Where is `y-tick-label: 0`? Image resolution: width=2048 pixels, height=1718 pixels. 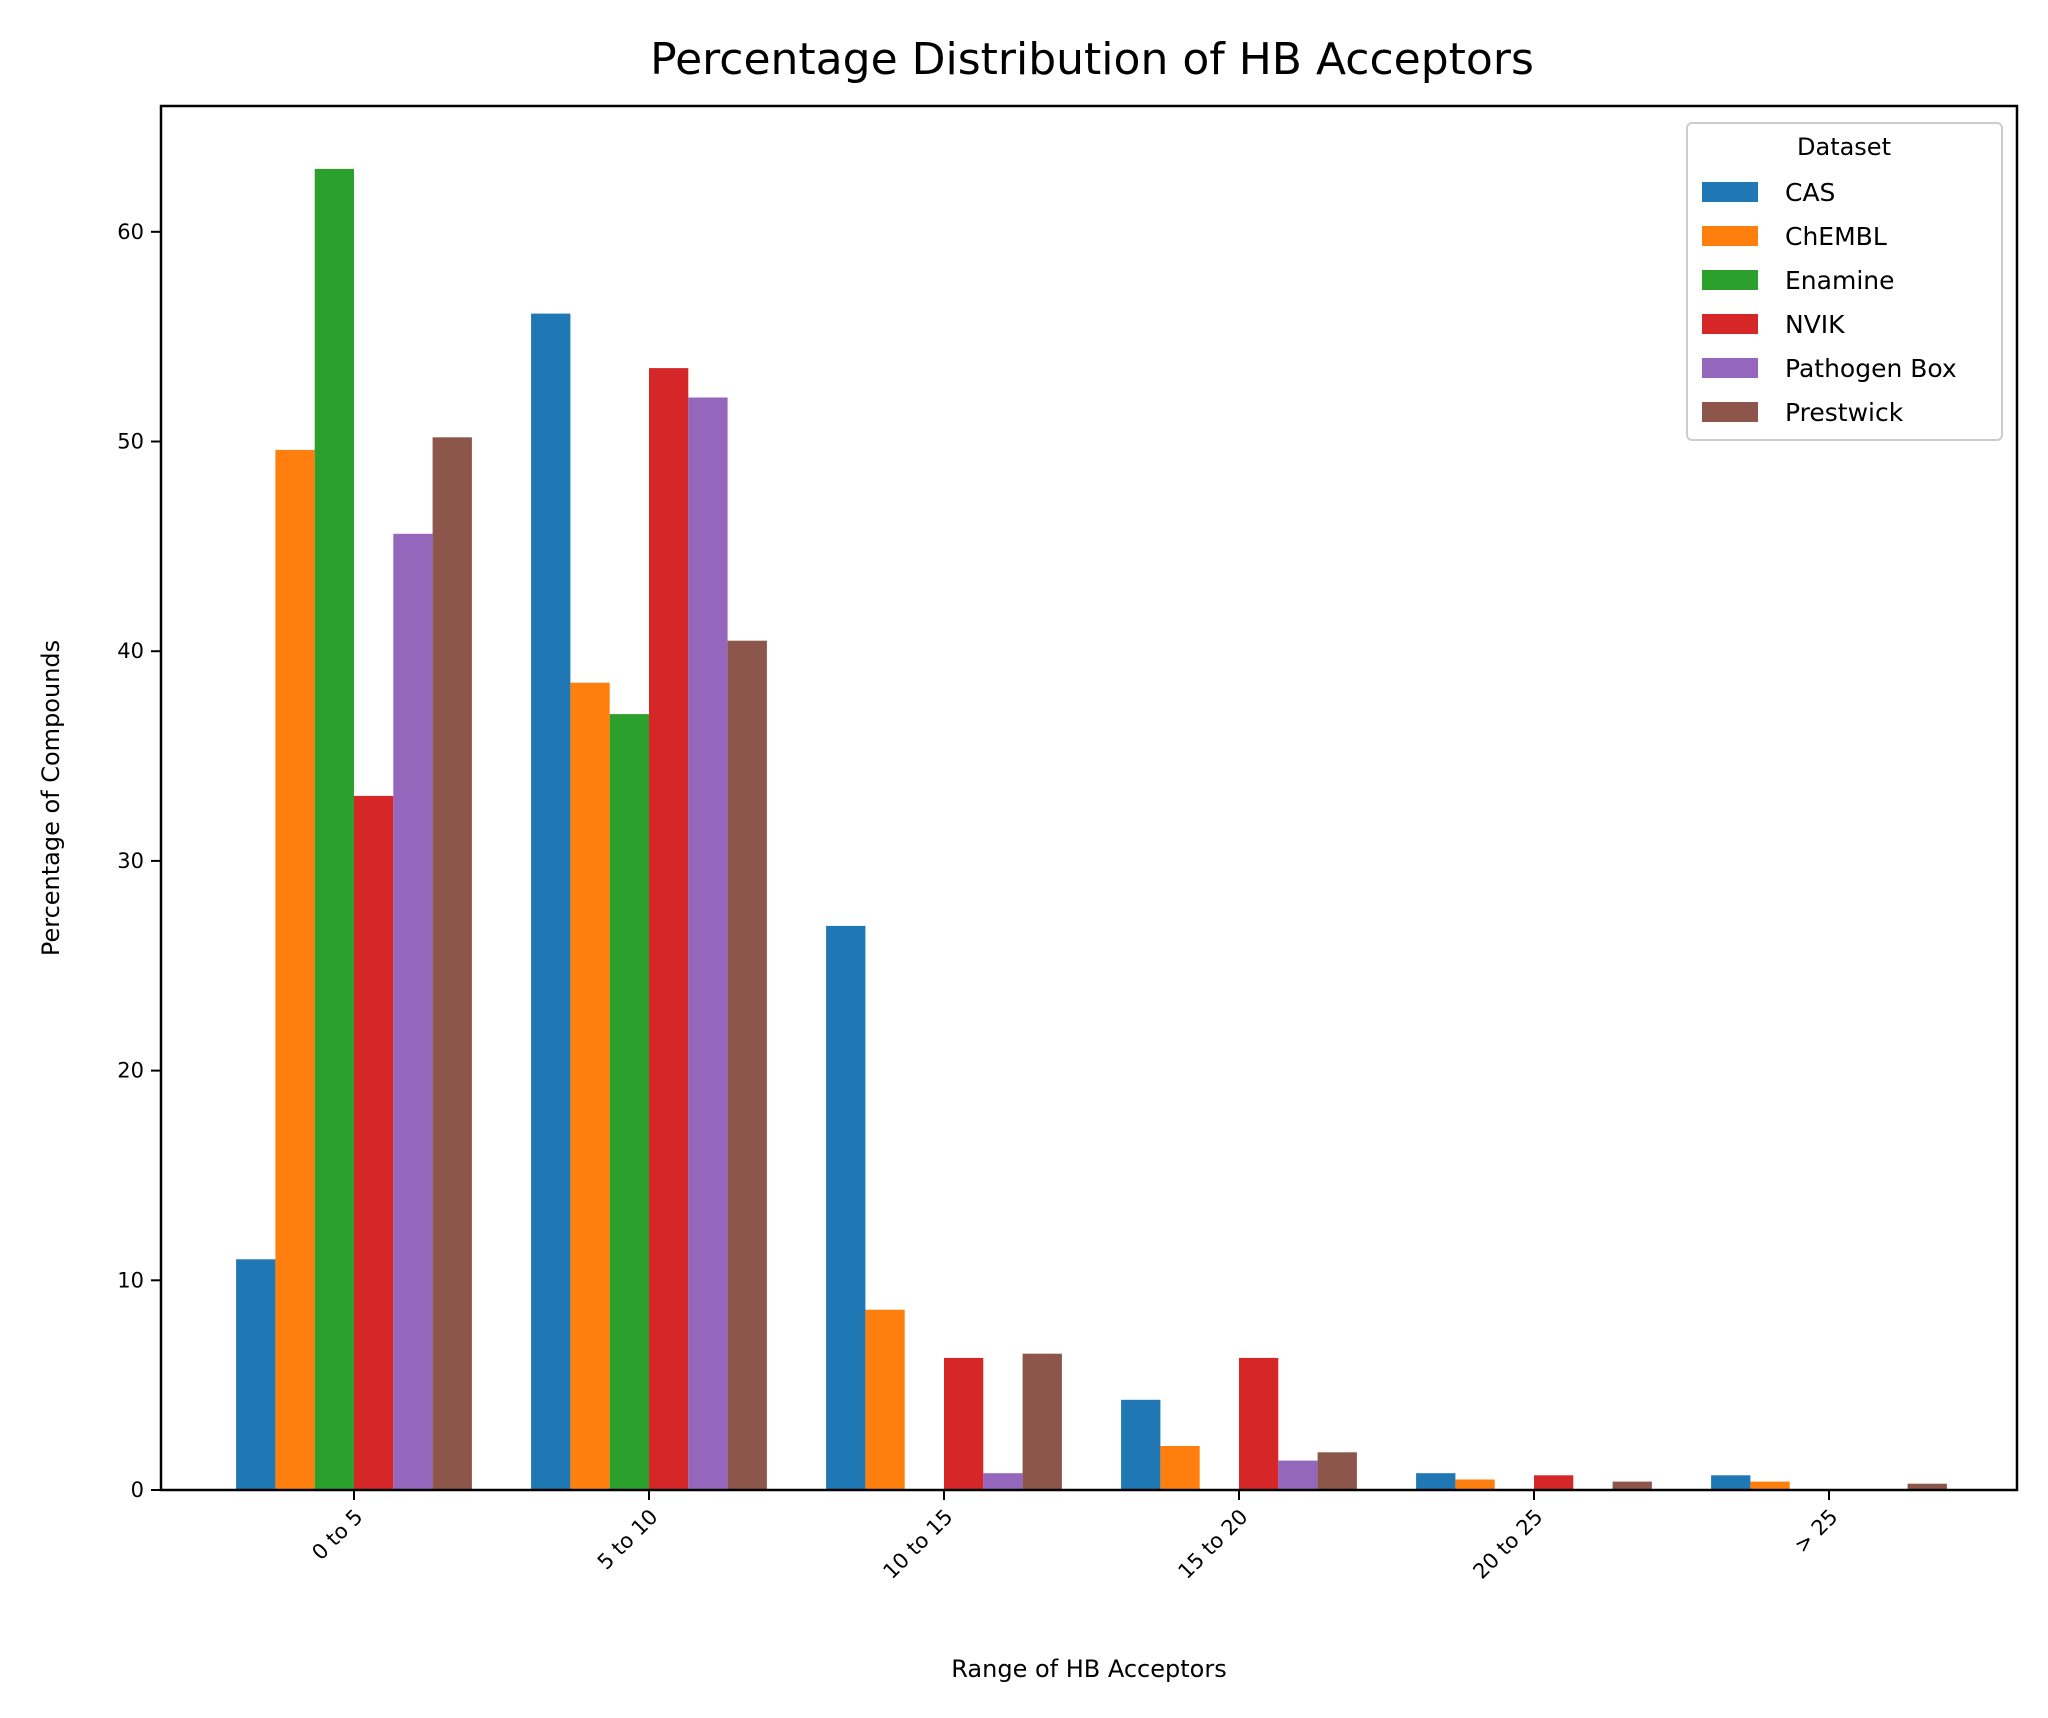 y-tick-label: 0 is located at coordinates (137, 1490).